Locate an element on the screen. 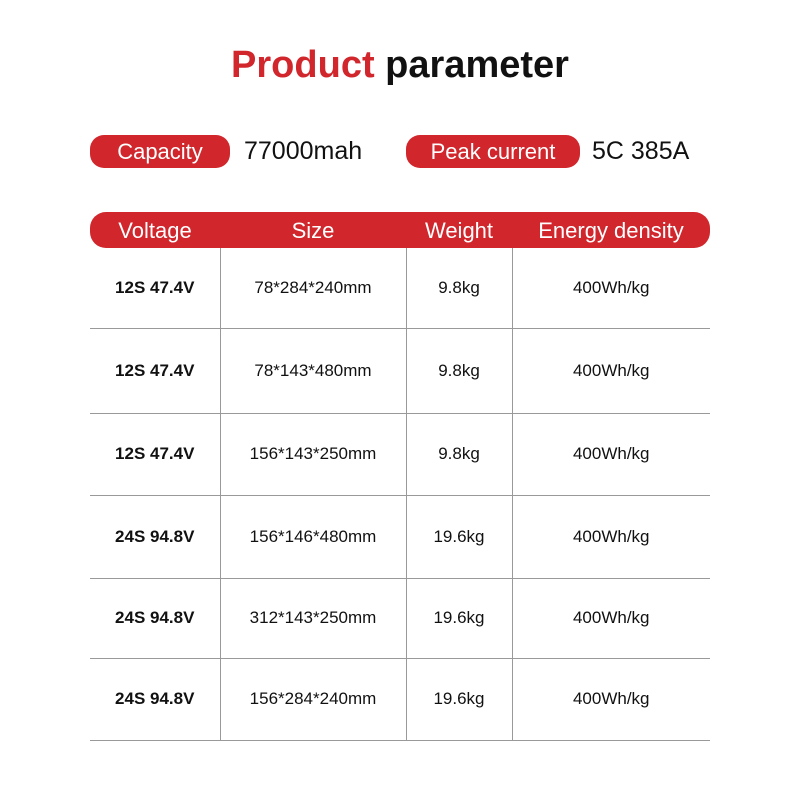 The height and width of the screenshot is (800, 800). table-row: 12S 47.4V 156*143*250mm 9.8kg 400Wh/kg is located at coordinates (400, 454).